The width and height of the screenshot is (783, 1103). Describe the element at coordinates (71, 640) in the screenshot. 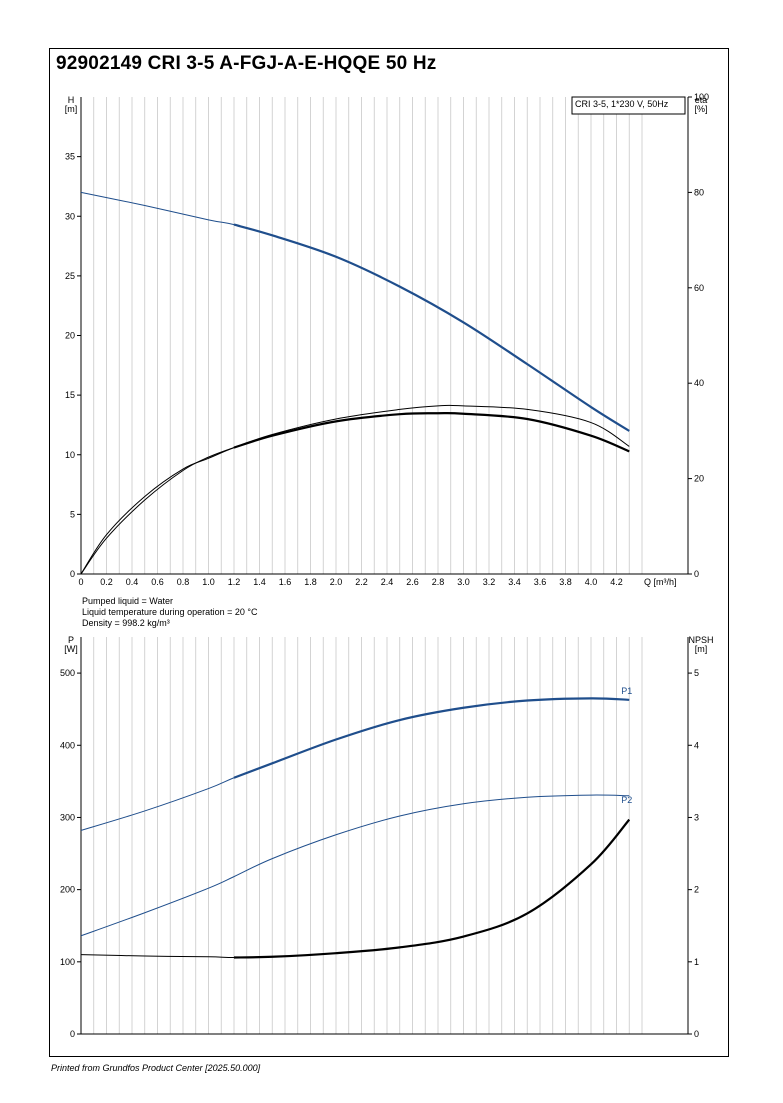

I see `y-left-axis-name: P` at that location.